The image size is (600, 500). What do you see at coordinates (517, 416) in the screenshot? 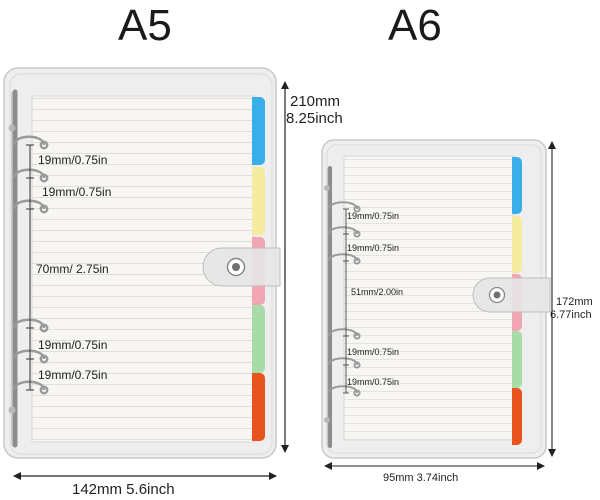
I see `a6-tab-orange` at bounding box center [517, 416].